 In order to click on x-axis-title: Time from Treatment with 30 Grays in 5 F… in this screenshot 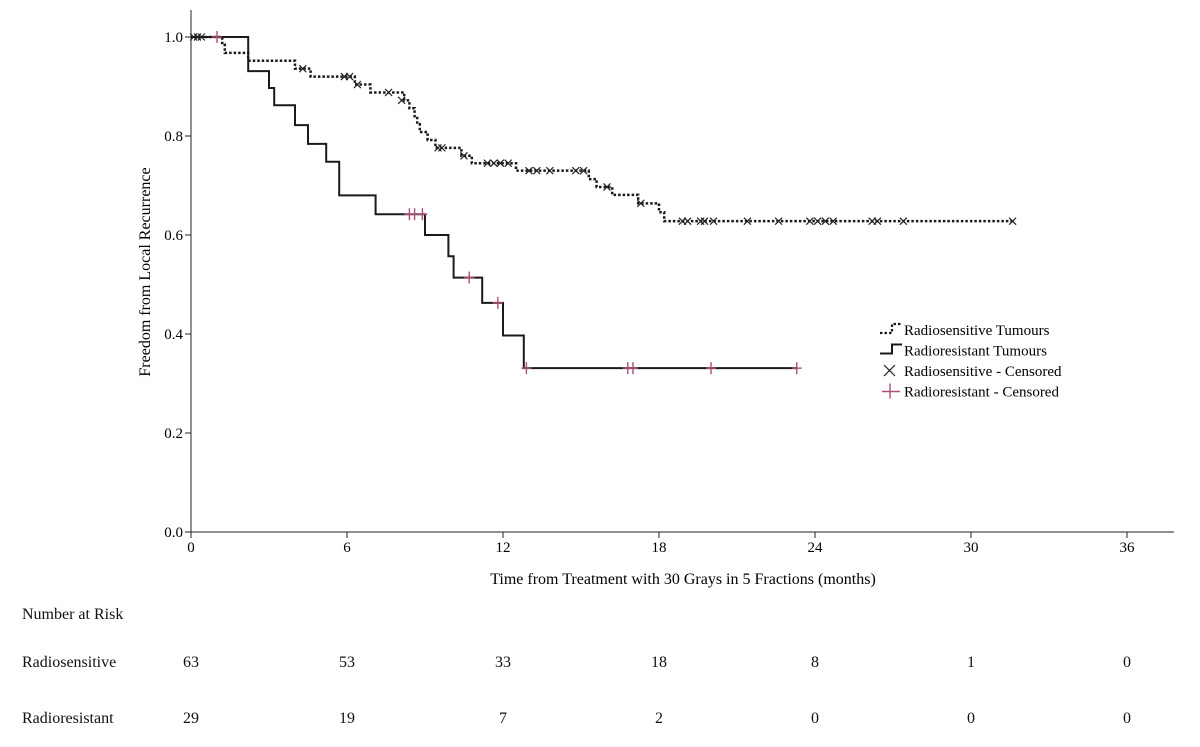, I will do `click(683, 579)`.